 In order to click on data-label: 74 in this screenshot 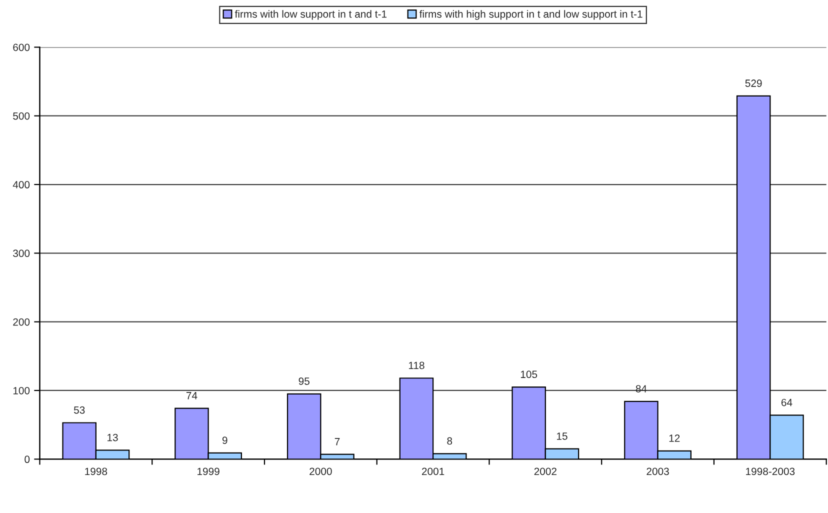, I will do `click(192, 396)`.